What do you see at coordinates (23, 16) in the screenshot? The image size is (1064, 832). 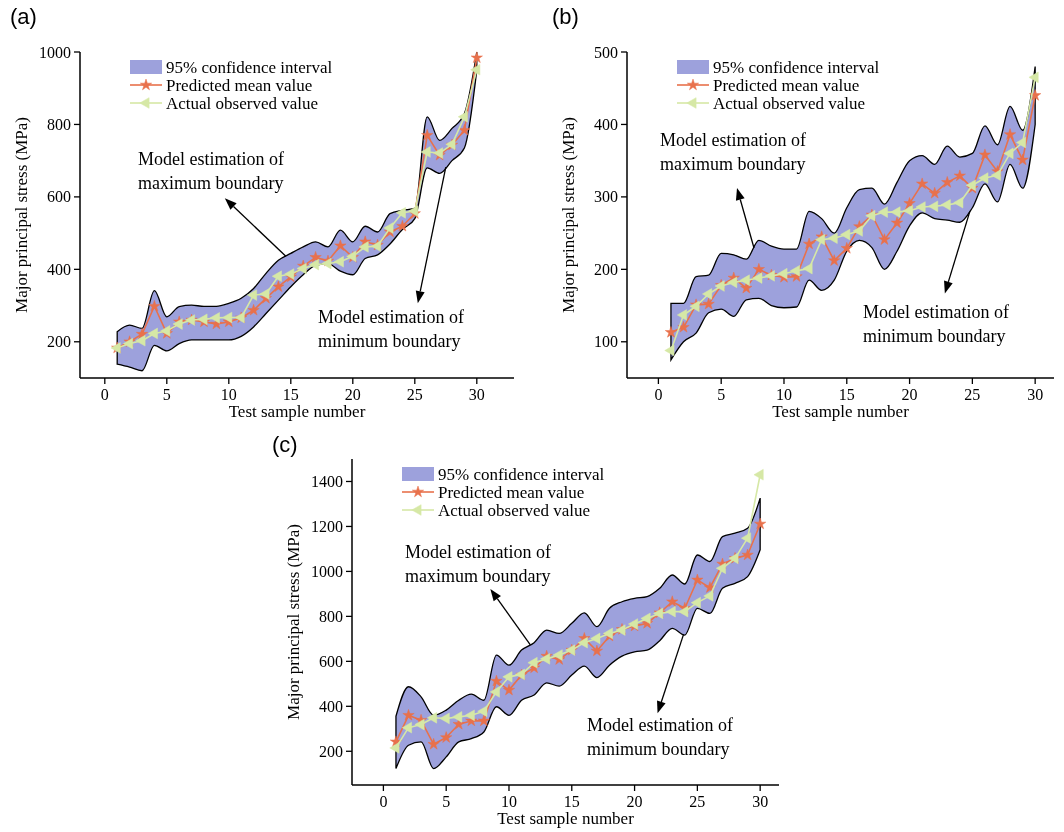 I see `chart-title: (a)` at bounding box center [23, 16].